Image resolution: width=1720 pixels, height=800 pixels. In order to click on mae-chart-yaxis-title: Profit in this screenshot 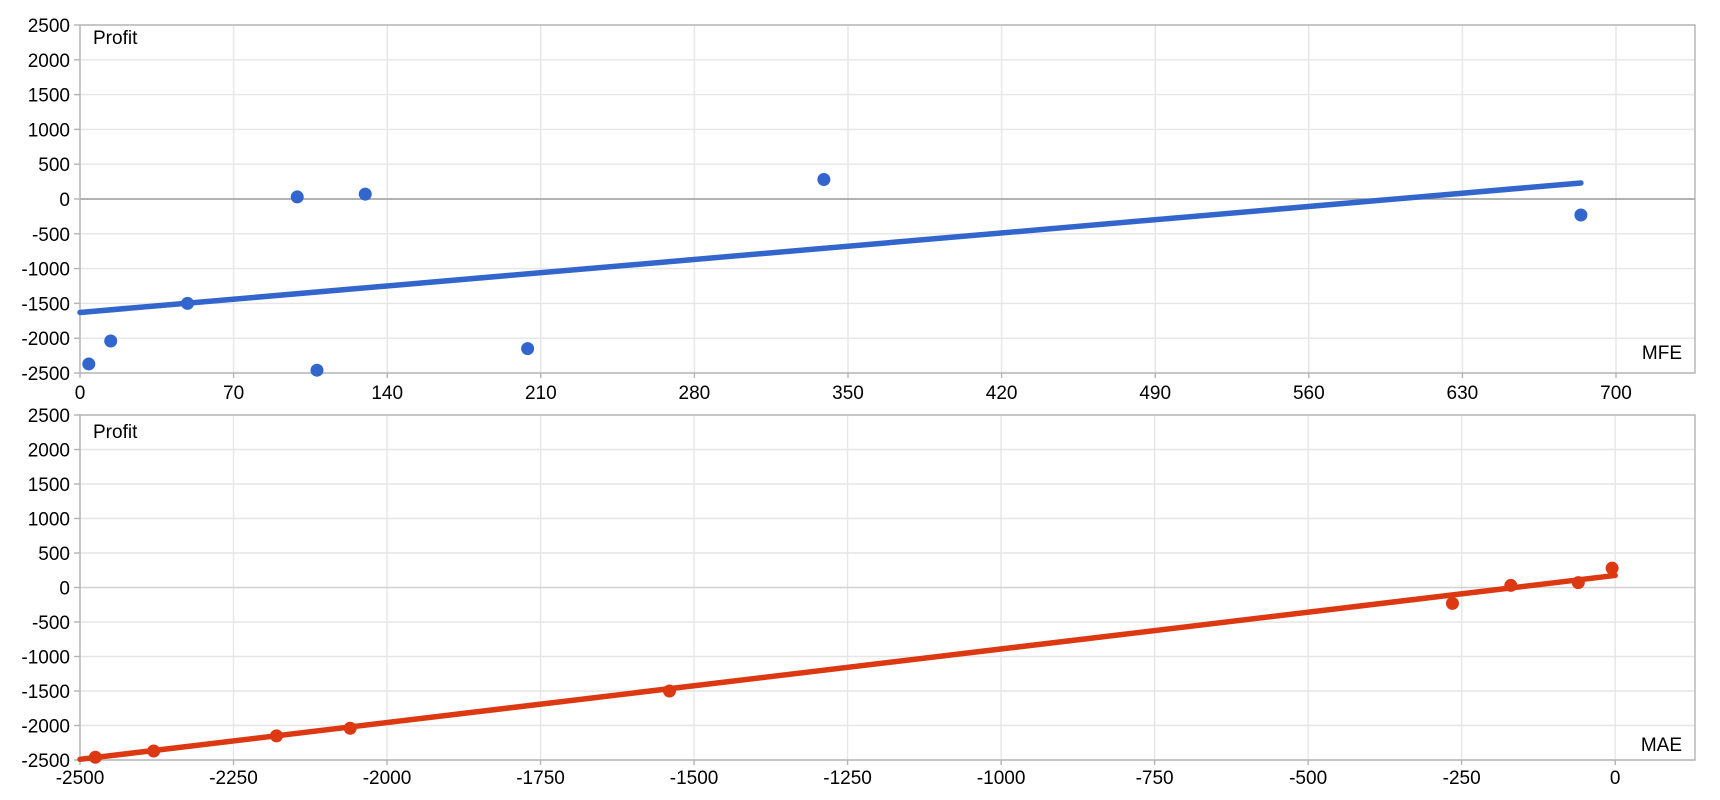, I will do `click(115, 432)`.